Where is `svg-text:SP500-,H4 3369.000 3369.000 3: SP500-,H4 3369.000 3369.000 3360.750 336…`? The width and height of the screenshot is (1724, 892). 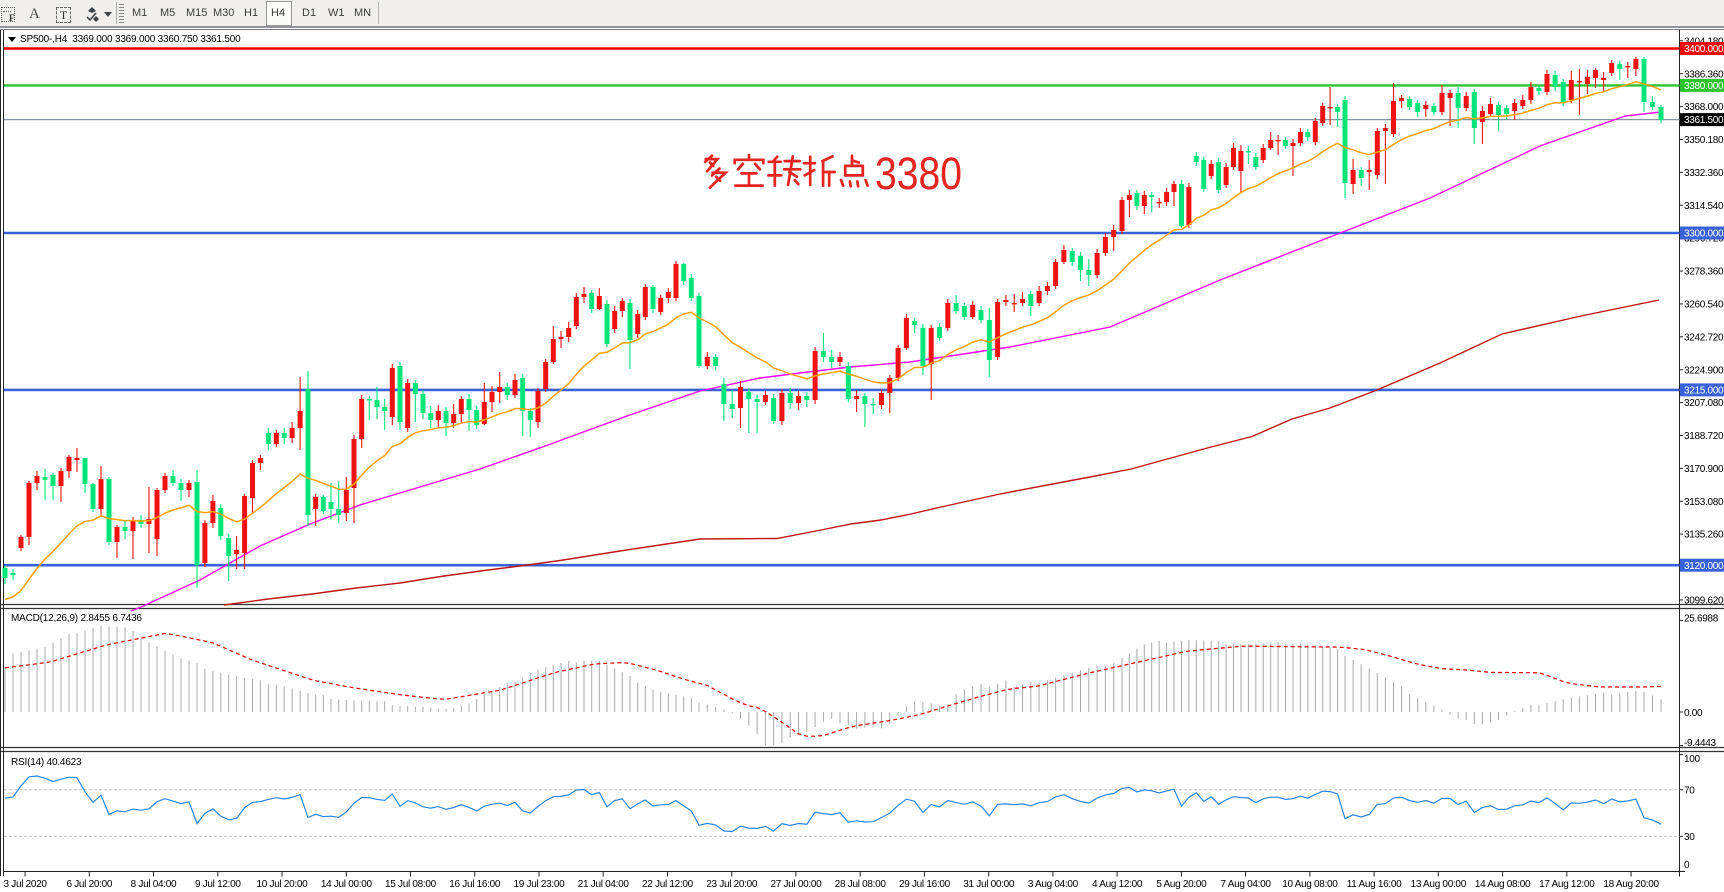
svg-text:SP500-,H4 3369.000 3369.000 3: SP500-,H4 3369.000 3369.000 3360.750 336… is located at coordinates (130, 39).